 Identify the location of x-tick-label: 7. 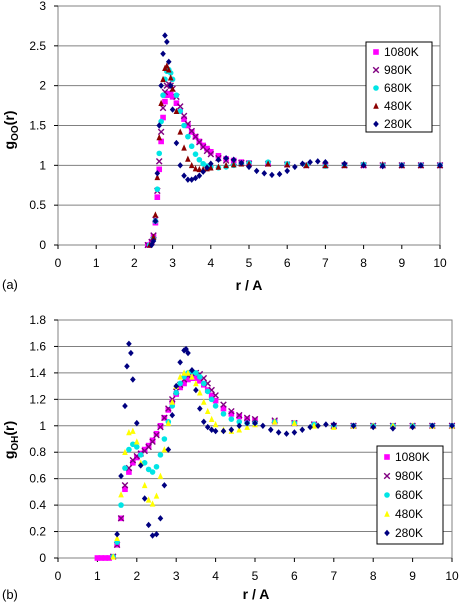
(333, 576).